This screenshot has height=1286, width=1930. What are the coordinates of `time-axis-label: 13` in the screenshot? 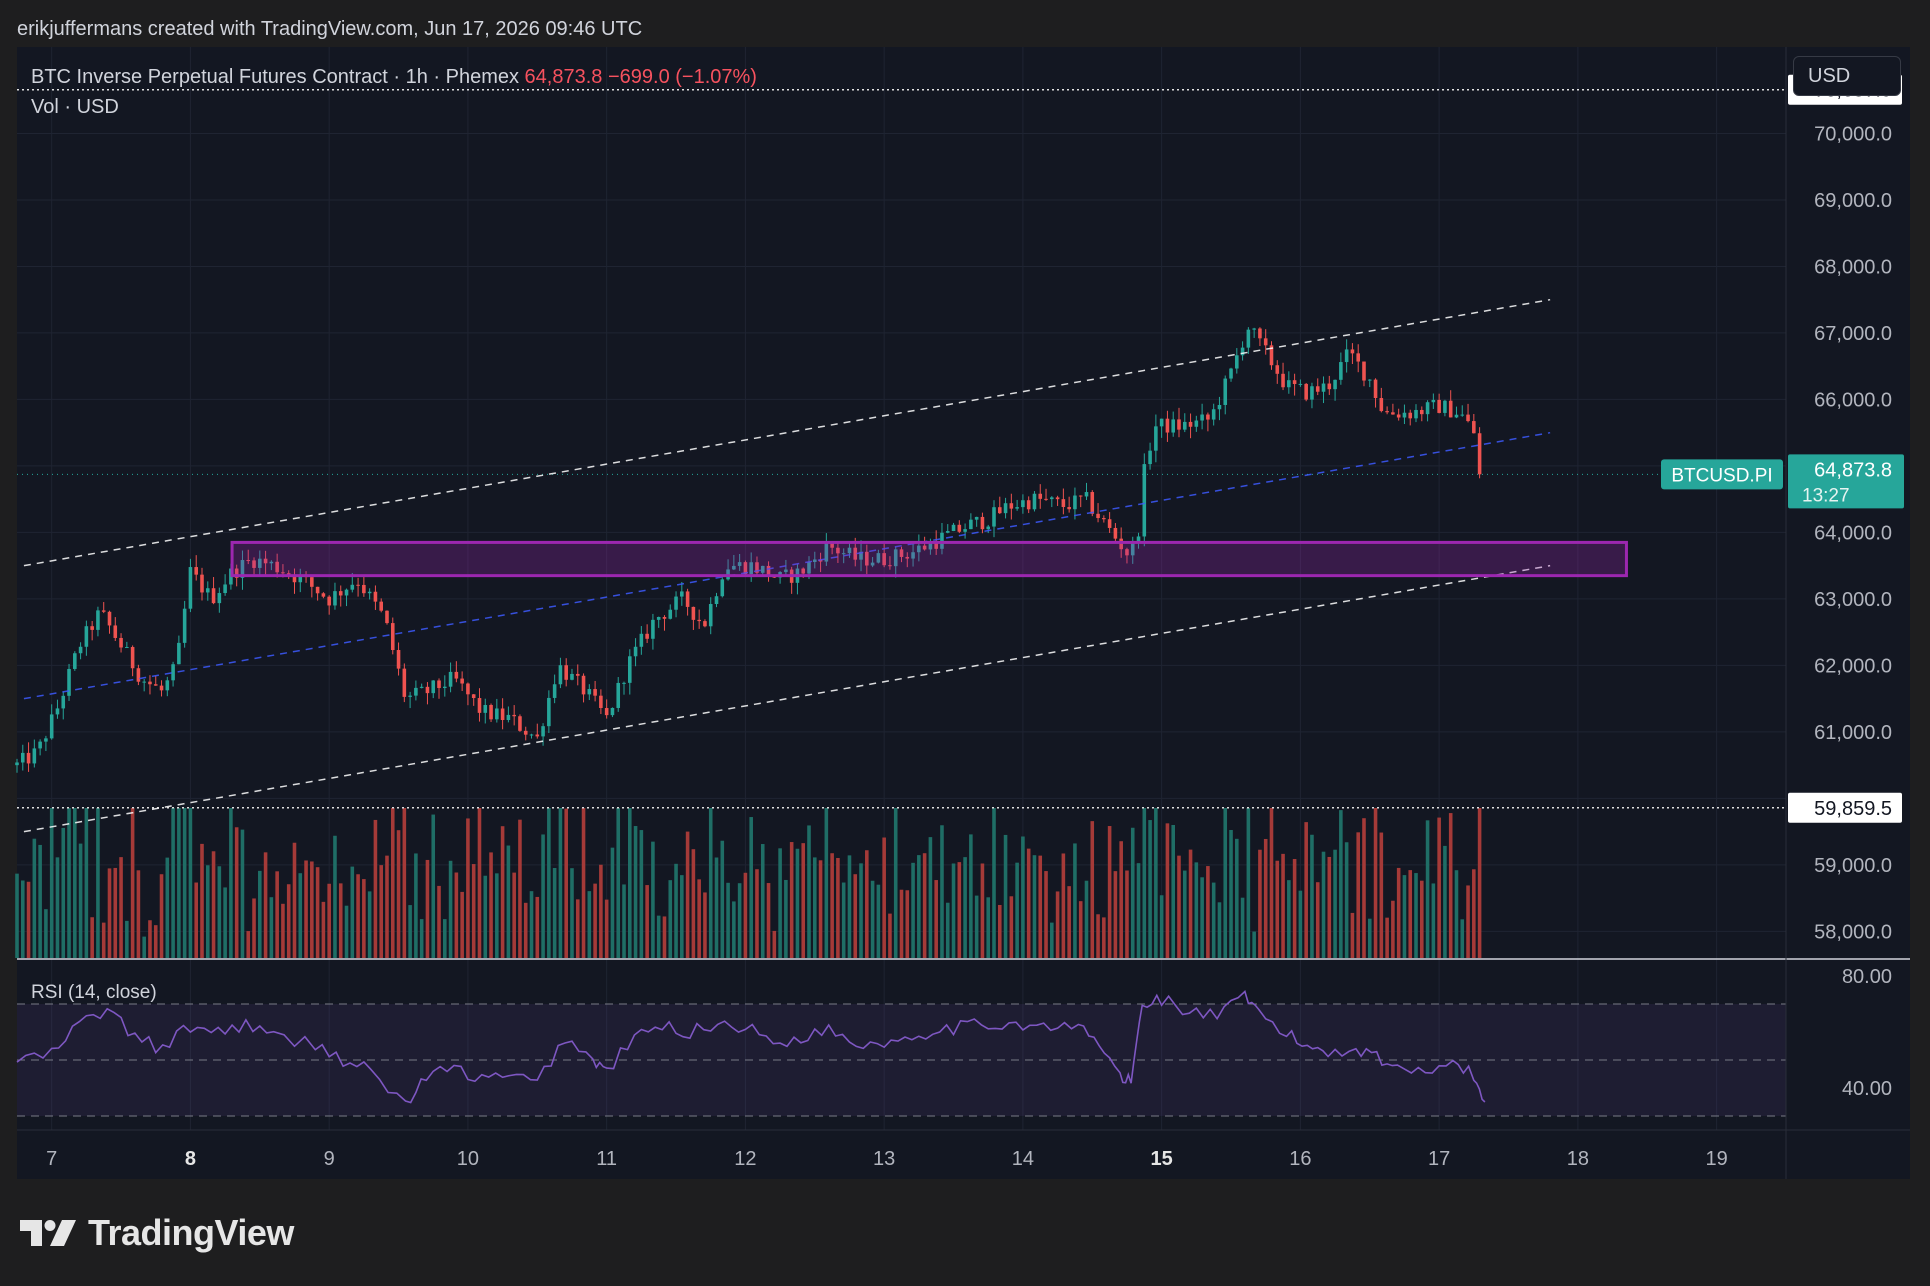 It's located at (884, 1159).